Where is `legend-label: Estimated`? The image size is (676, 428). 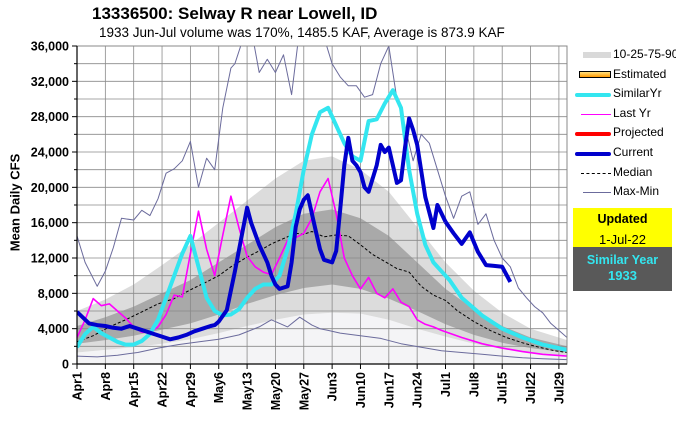 legend-label: Estimated is located at coordinates (640, 73).